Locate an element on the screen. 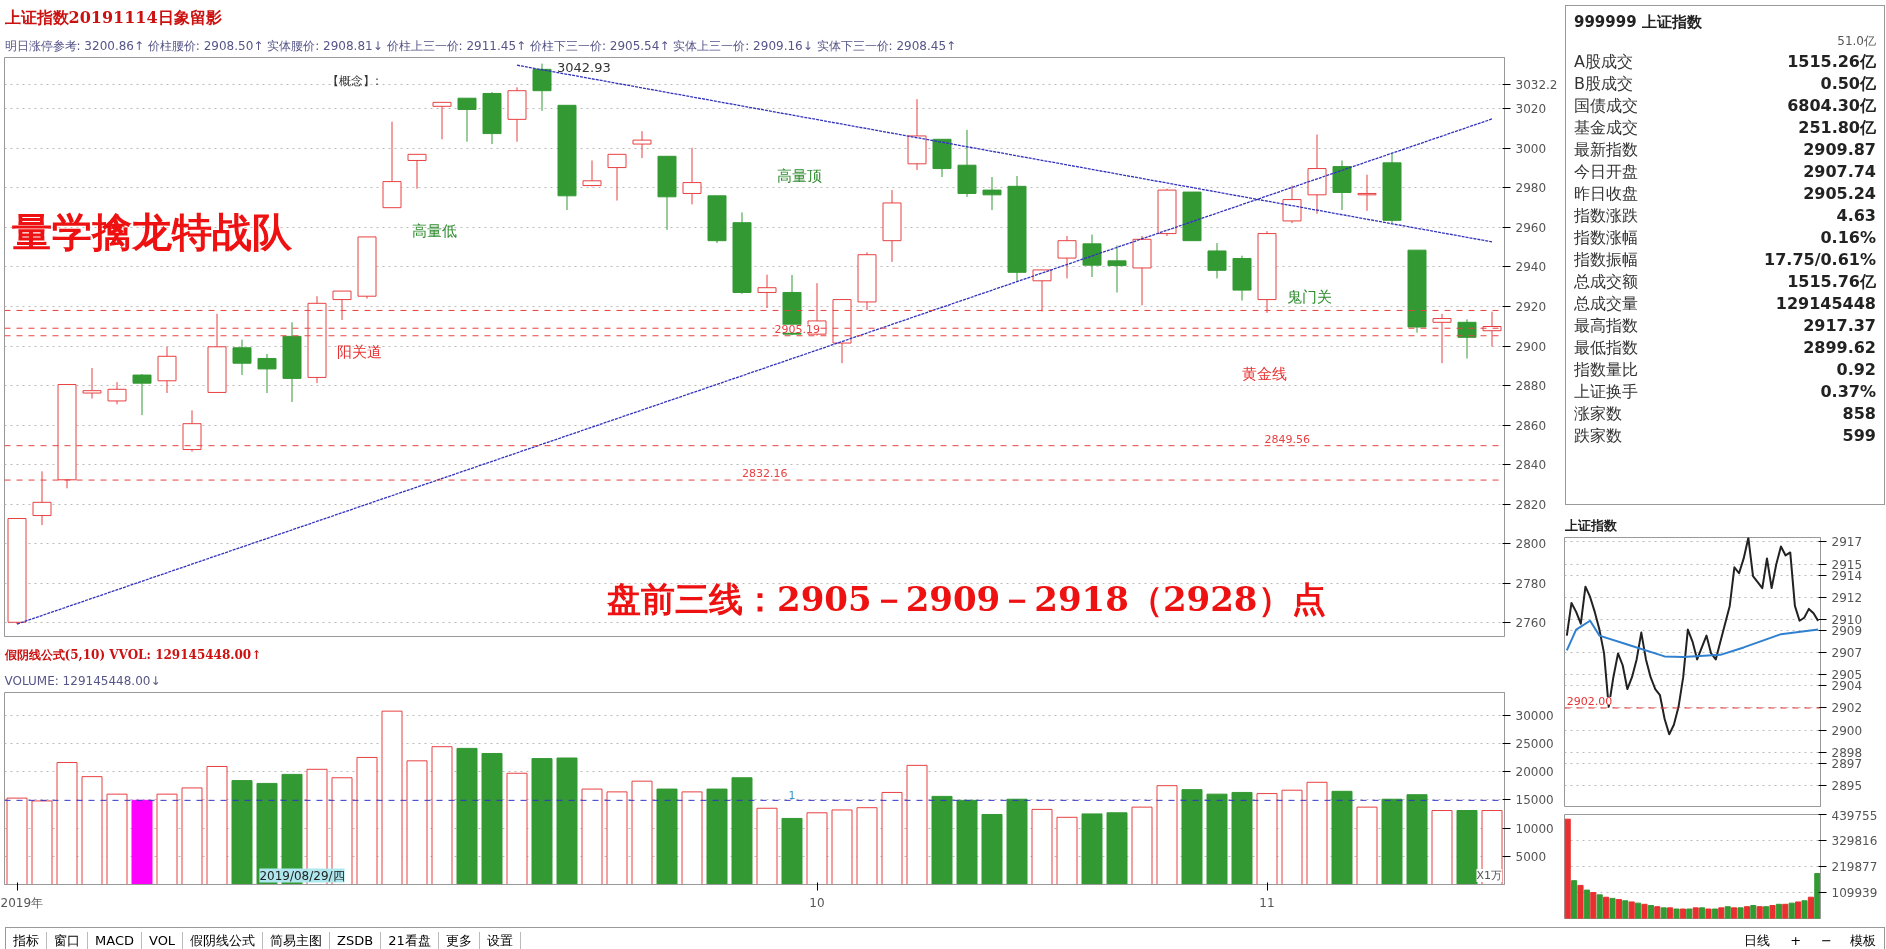 Image resolution: width=1886 pixels, height=949 pixels. y-tick-label: 20000 is located at coordinates (1534, 772).